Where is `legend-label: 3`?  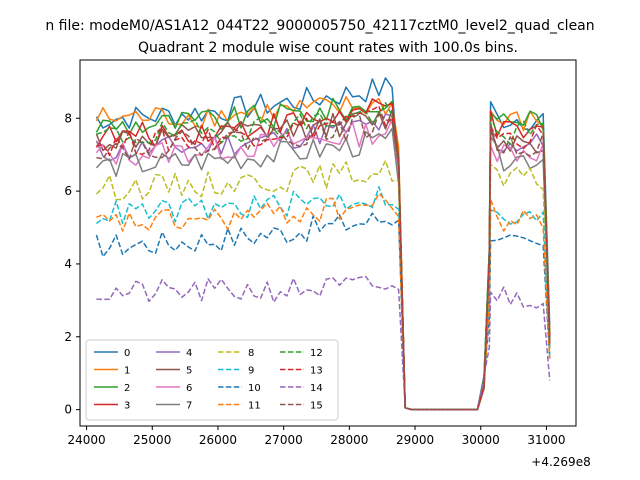
legend-label: 3 is located at coordinates (127, 406).